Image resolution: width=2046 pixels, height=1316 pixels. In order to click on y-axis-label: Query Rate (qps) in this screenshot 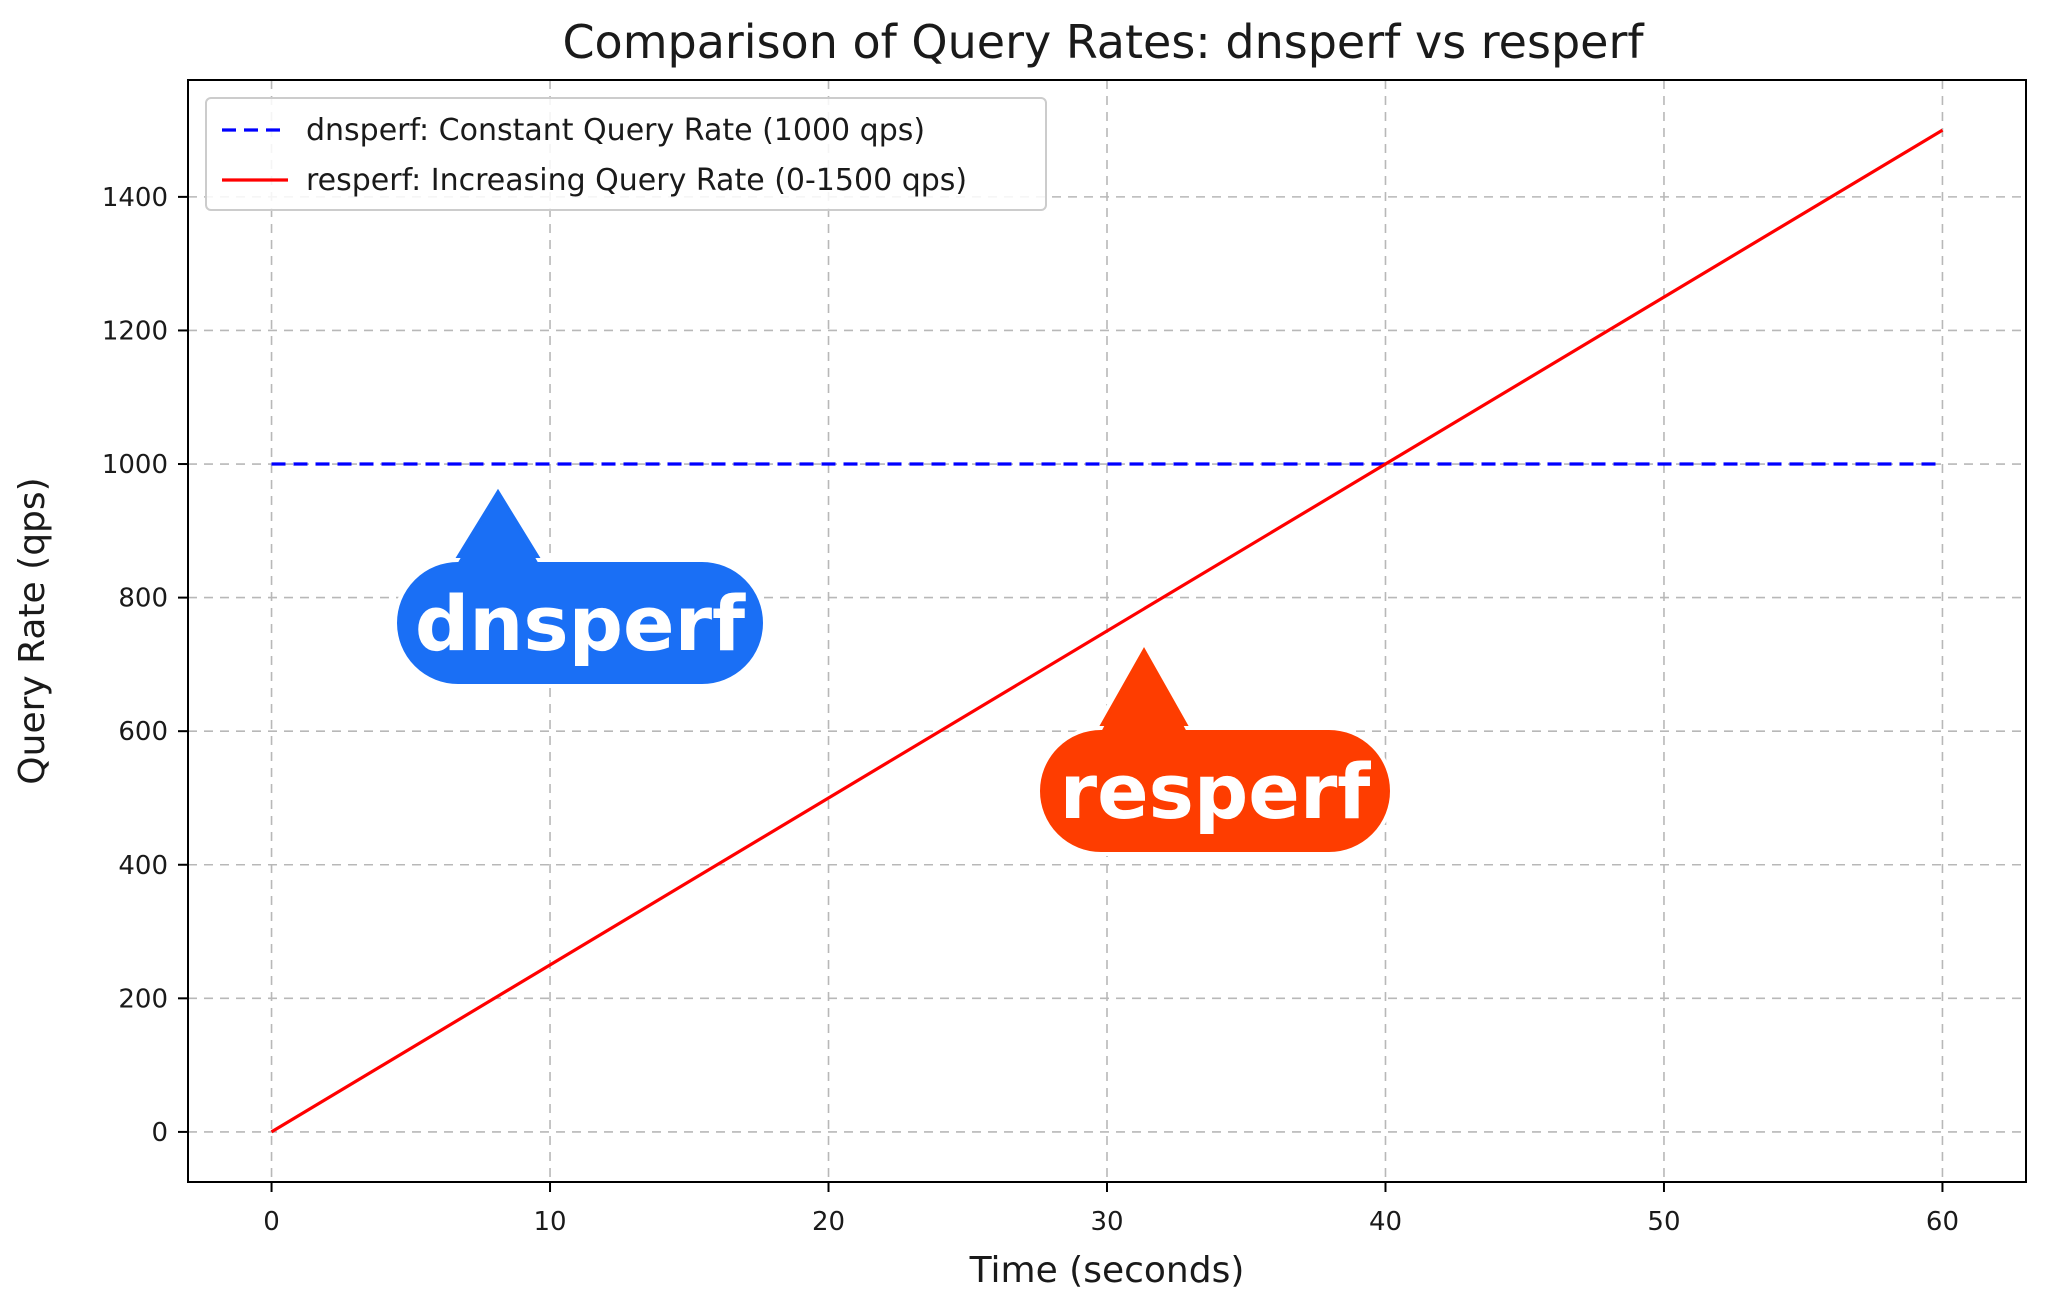, I will do `click(32, 630)`.